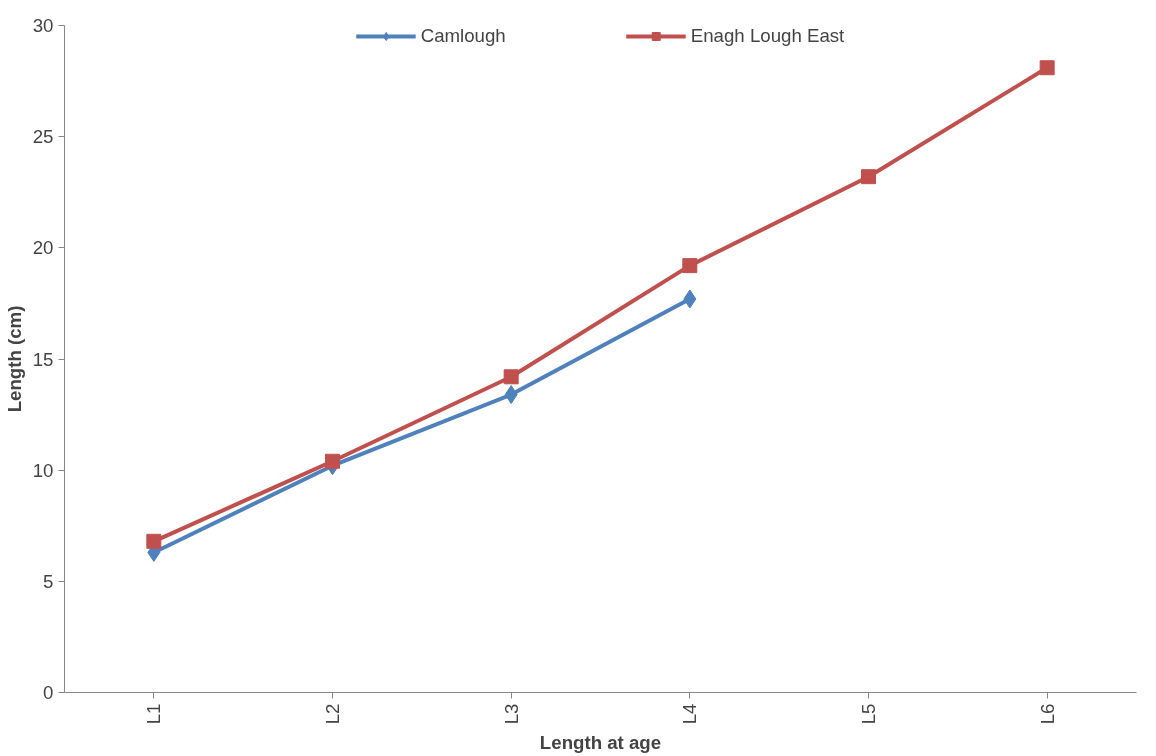  Describe the element at coordinates (43, 359) in the screenshot. I see `y-tick-label: 15` at that location.